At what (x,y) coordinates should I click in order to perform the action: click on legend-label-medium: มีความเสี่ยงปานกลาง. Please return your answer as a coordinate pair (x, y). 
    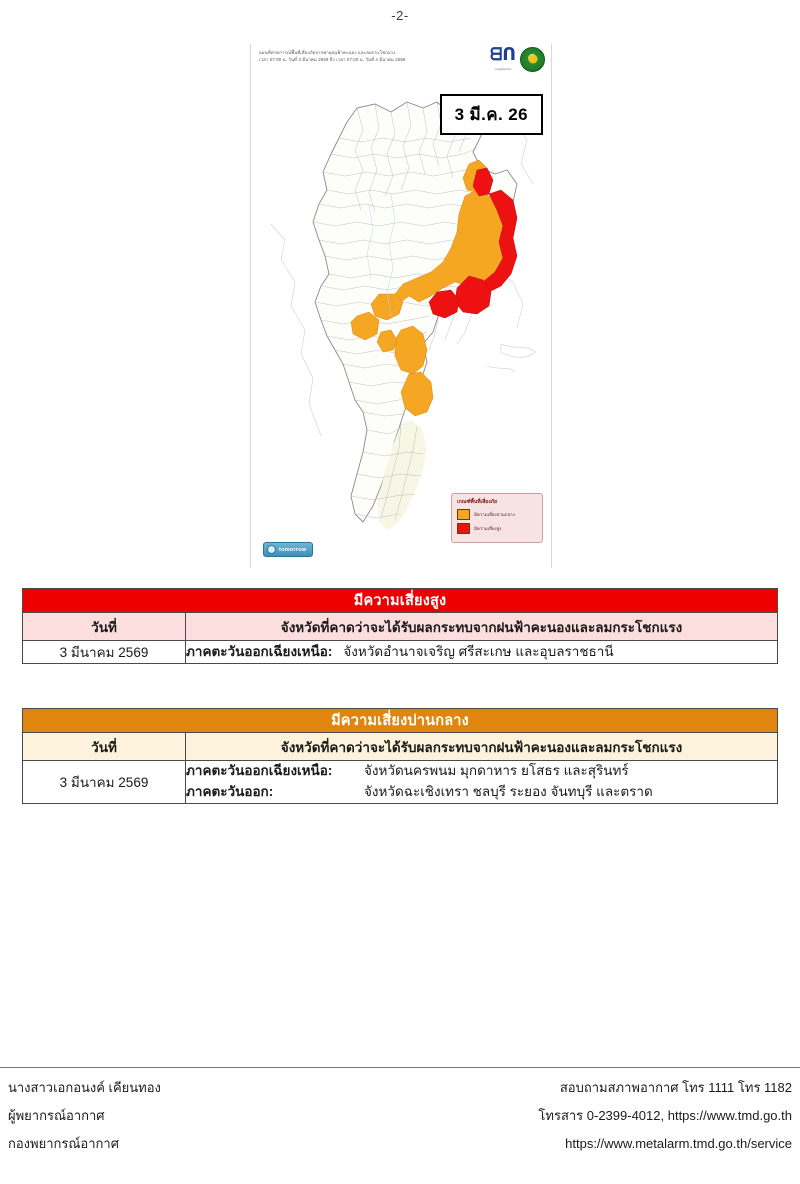
    Looking at the image, I should click on (494, 514).